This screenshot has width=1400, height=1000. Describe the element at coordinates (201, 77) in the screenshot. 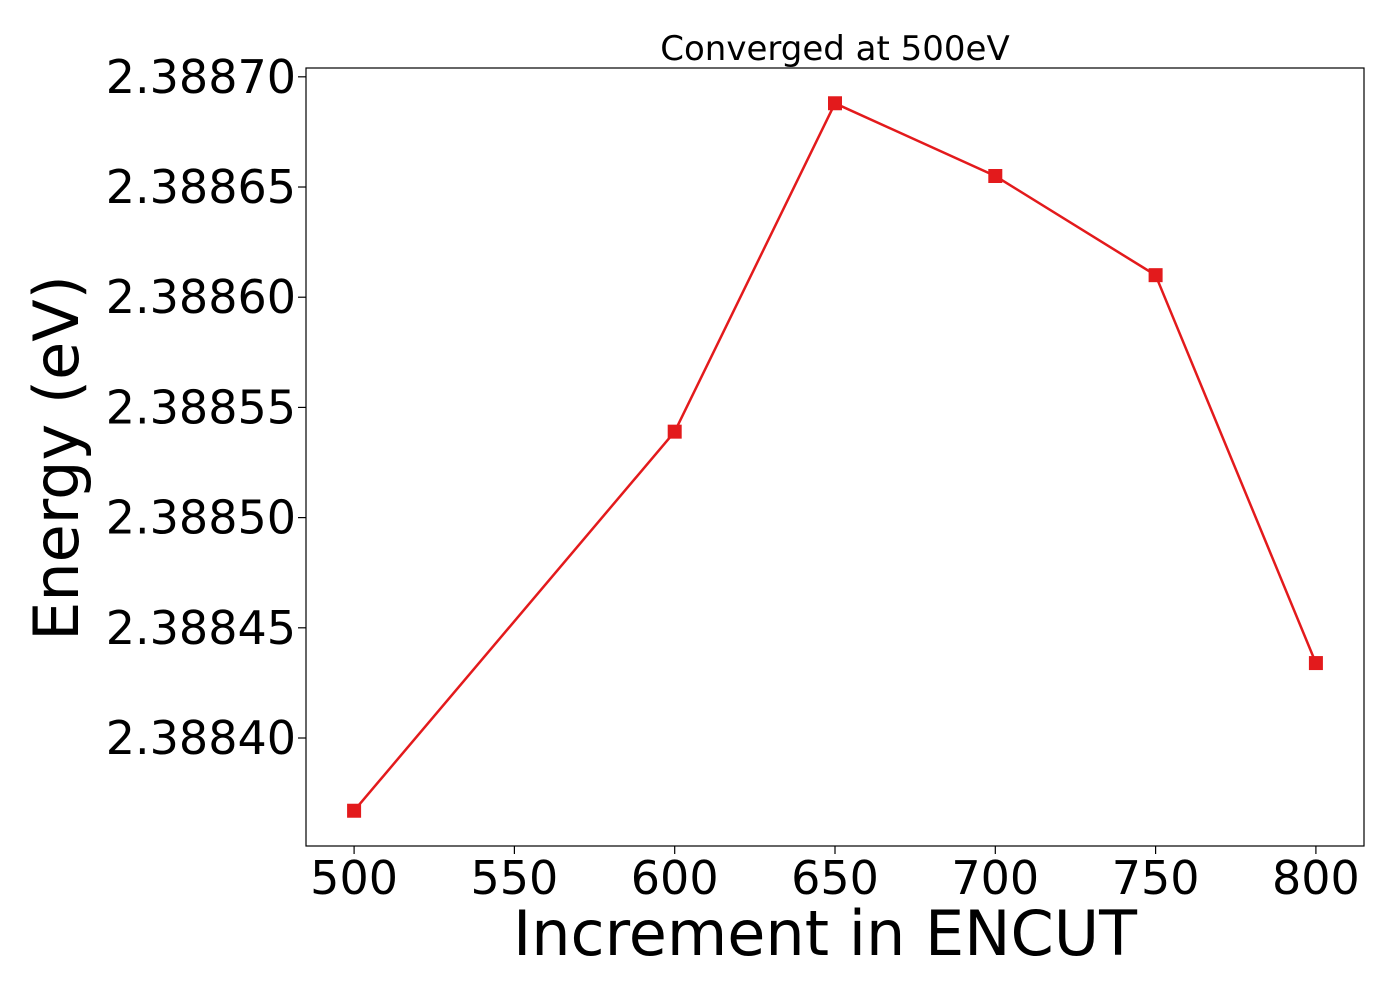

I see `y-tick-label: 2.38870` at that location.